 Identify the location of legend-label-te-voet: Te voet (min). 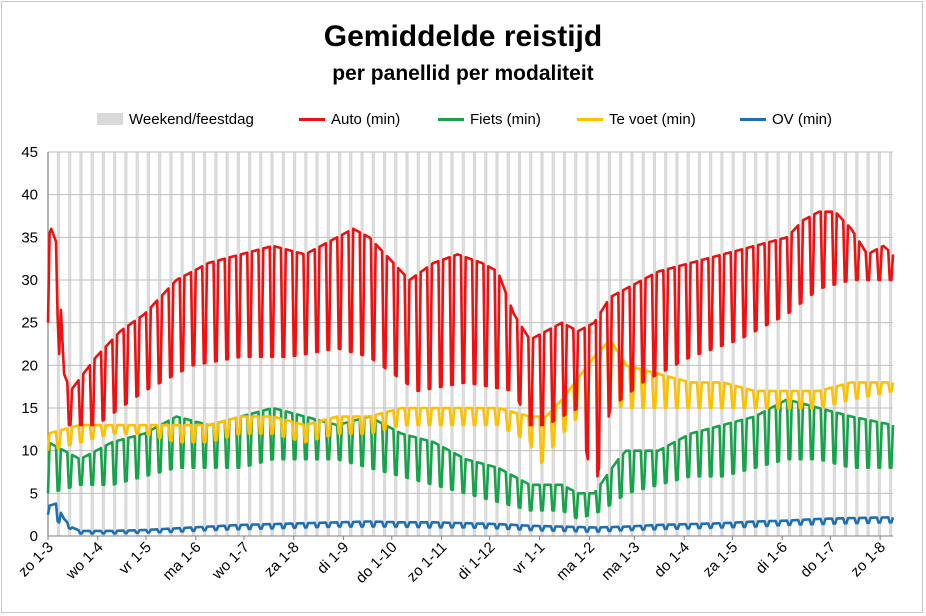
(652, 119).